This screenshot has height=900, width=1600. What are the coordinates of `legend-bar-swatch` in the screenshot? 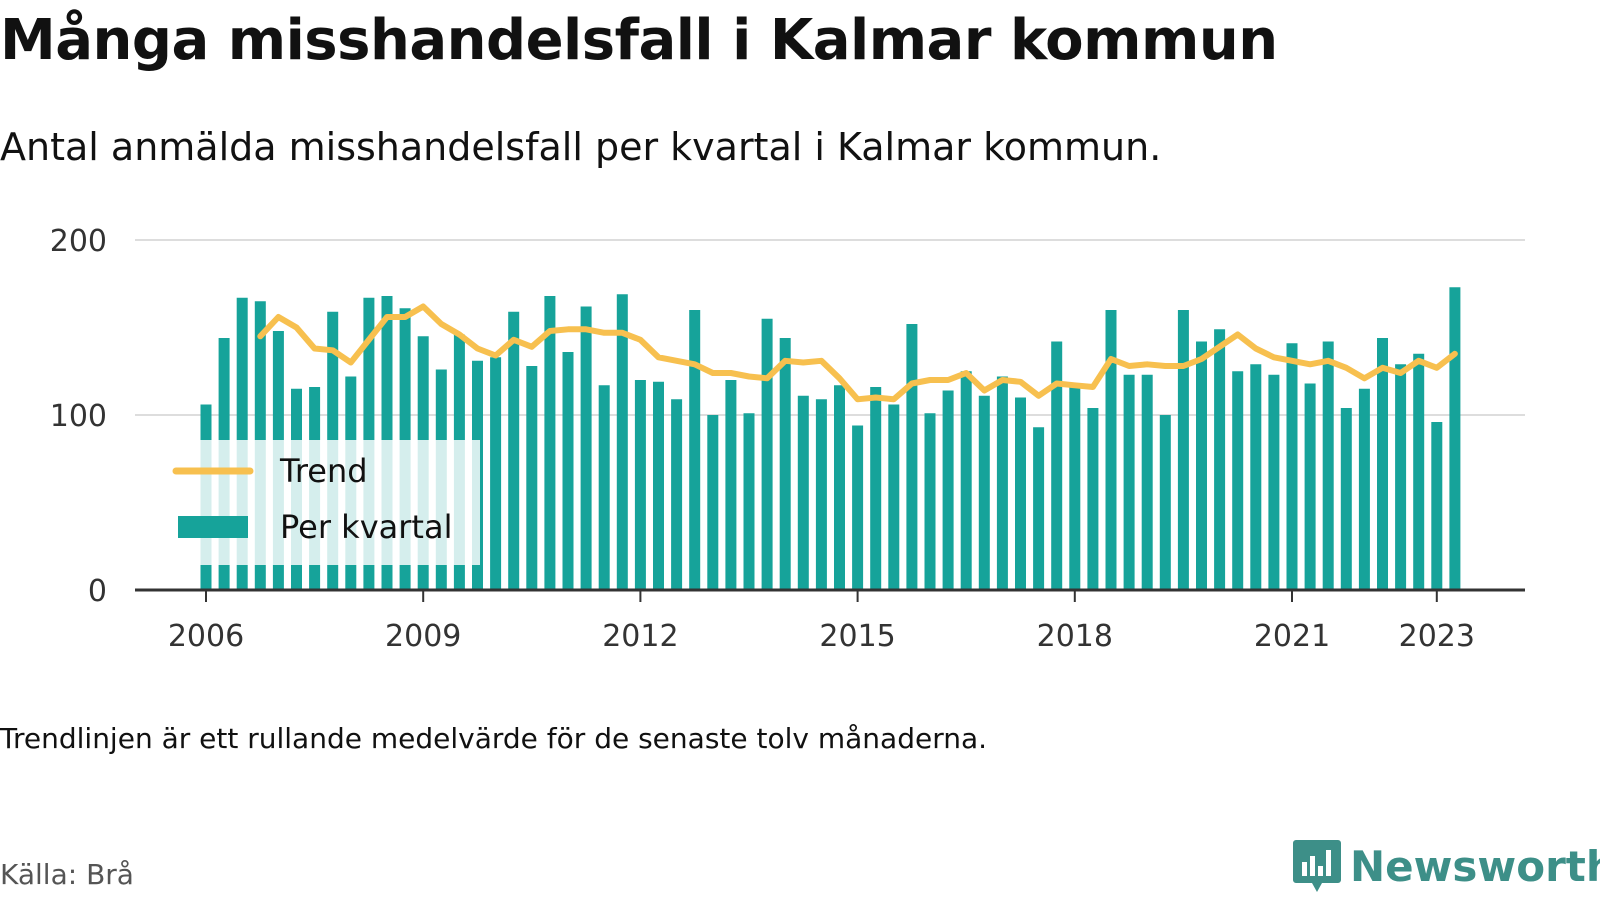 It's located at (213, 527).